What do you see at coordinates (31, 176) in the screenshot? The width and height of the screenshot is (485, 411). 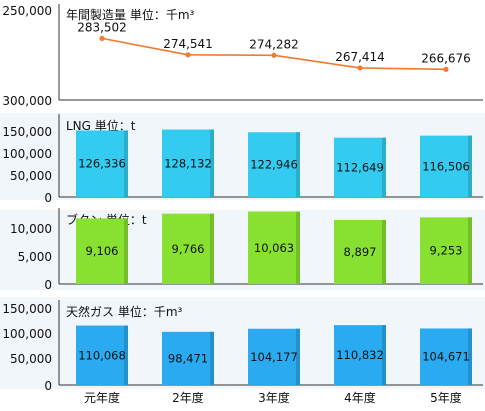 I see `y-tick-label-1-1: 50,000` at bounding box center [31, 176].